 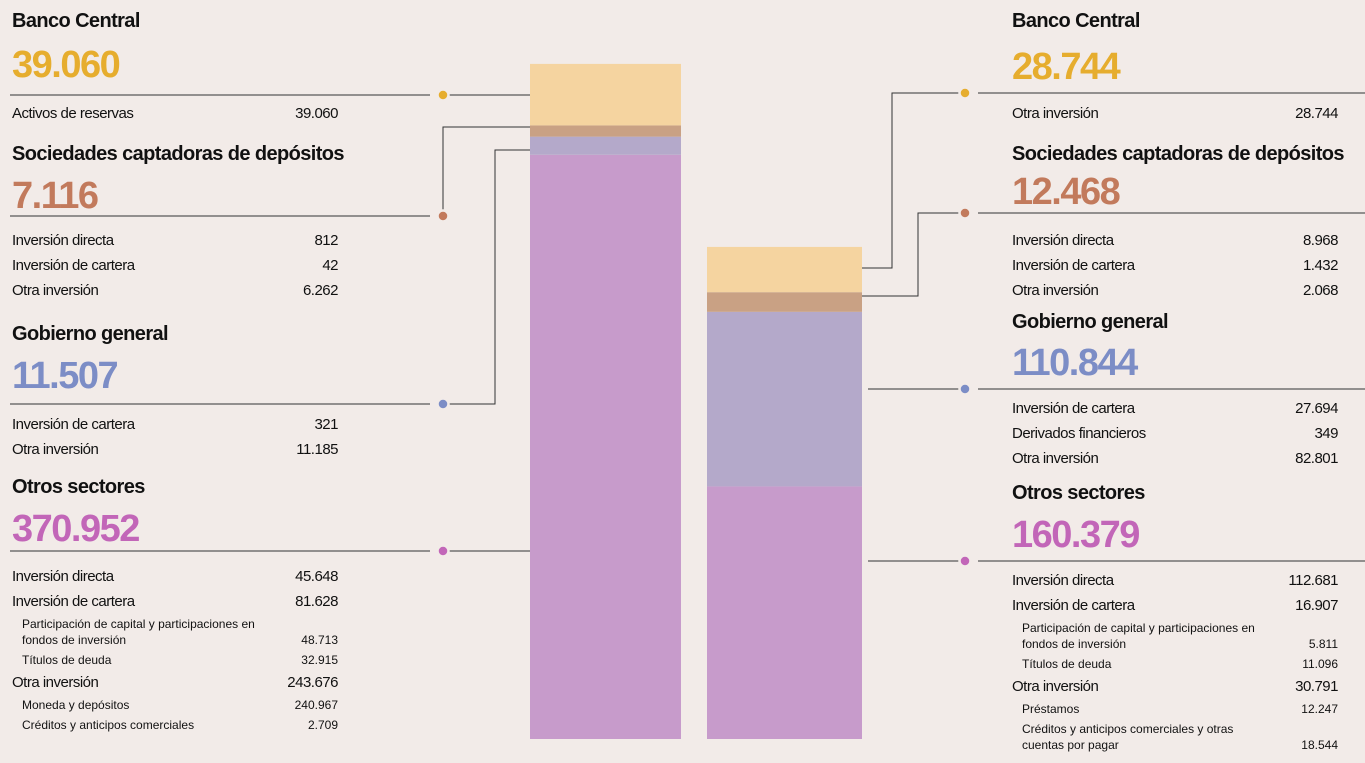 I want to click on item-row: Inversión de cartera 321, so click(x=175, y=424).